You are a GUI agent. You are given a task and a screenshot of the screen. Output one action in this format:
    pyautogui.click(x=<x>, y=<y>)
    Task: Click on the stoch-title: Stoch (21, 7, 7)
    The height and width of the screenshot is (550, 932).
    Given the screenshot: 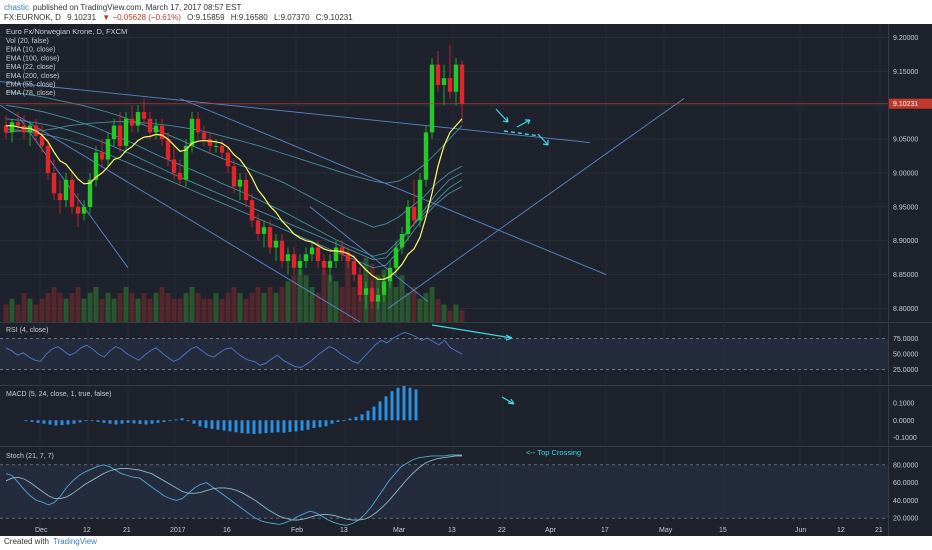 What is the action you would take?
    pyautogui.click(x=30, y=456)
    